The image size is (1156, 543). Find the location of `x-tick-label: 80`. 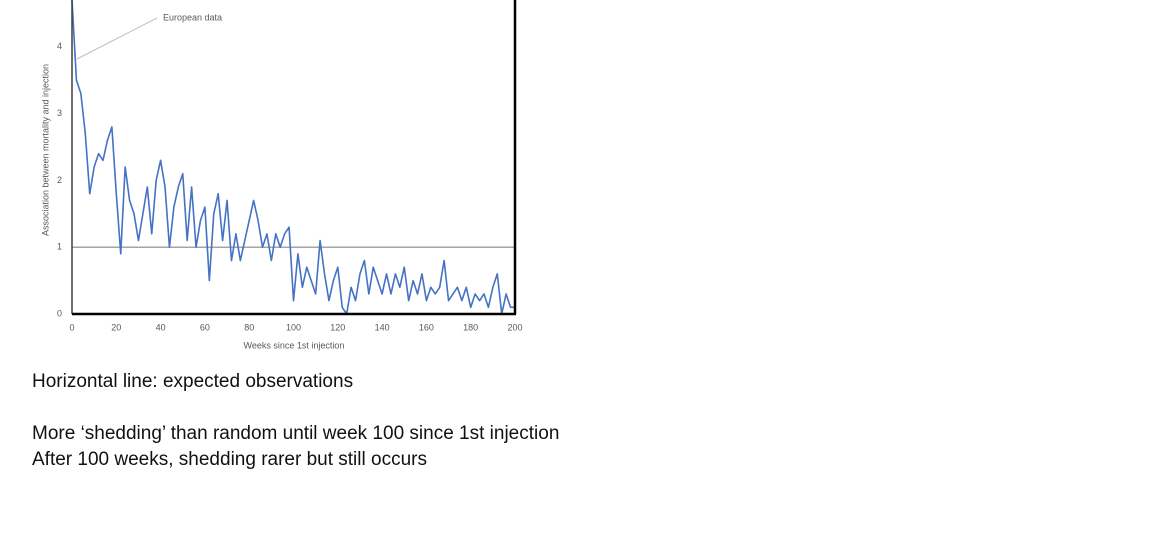

x-tick-label: 80 is located at coordinates (249, 327).